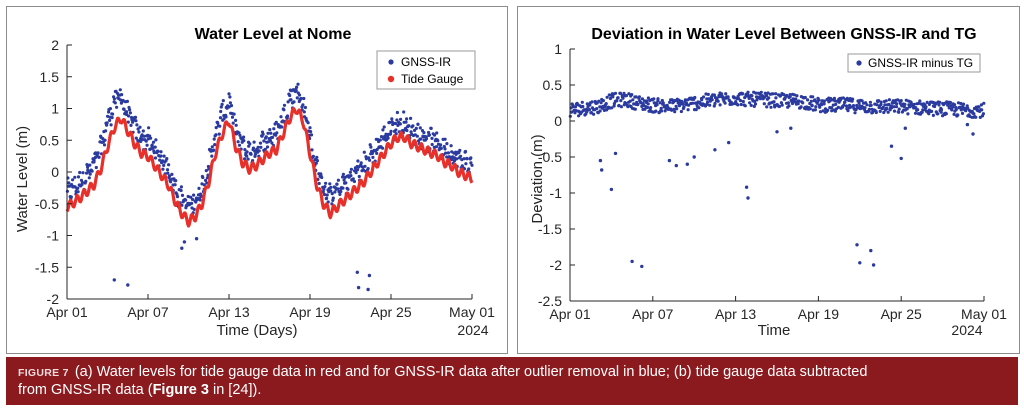 This screenshot has height=412, width=1024. I want to click on legend-gnss-label: GNSS-IR, so click(426, 62).